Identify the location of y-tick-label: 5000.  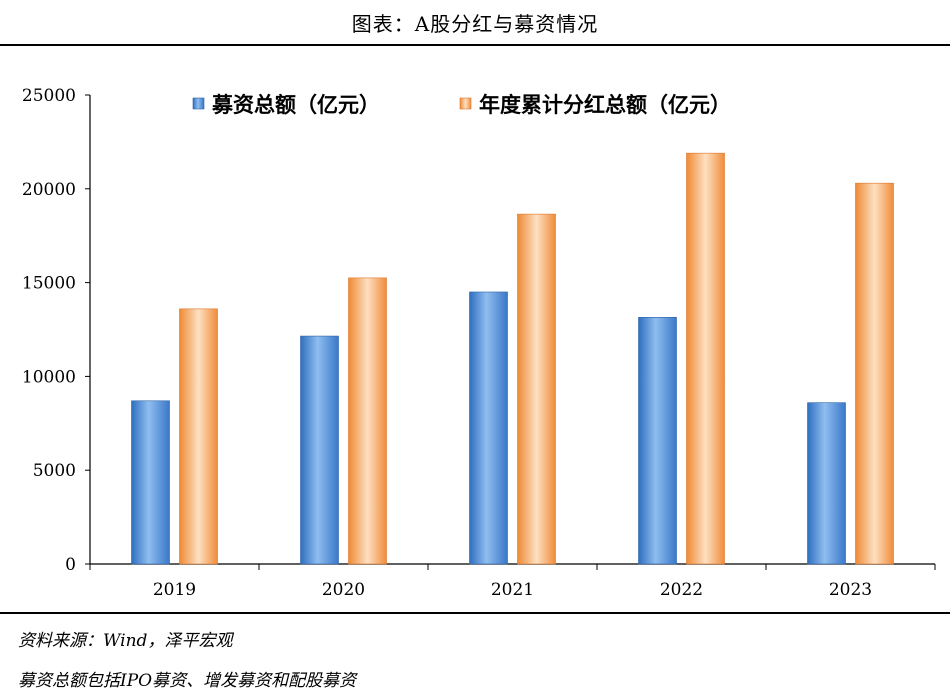
(54, 471).